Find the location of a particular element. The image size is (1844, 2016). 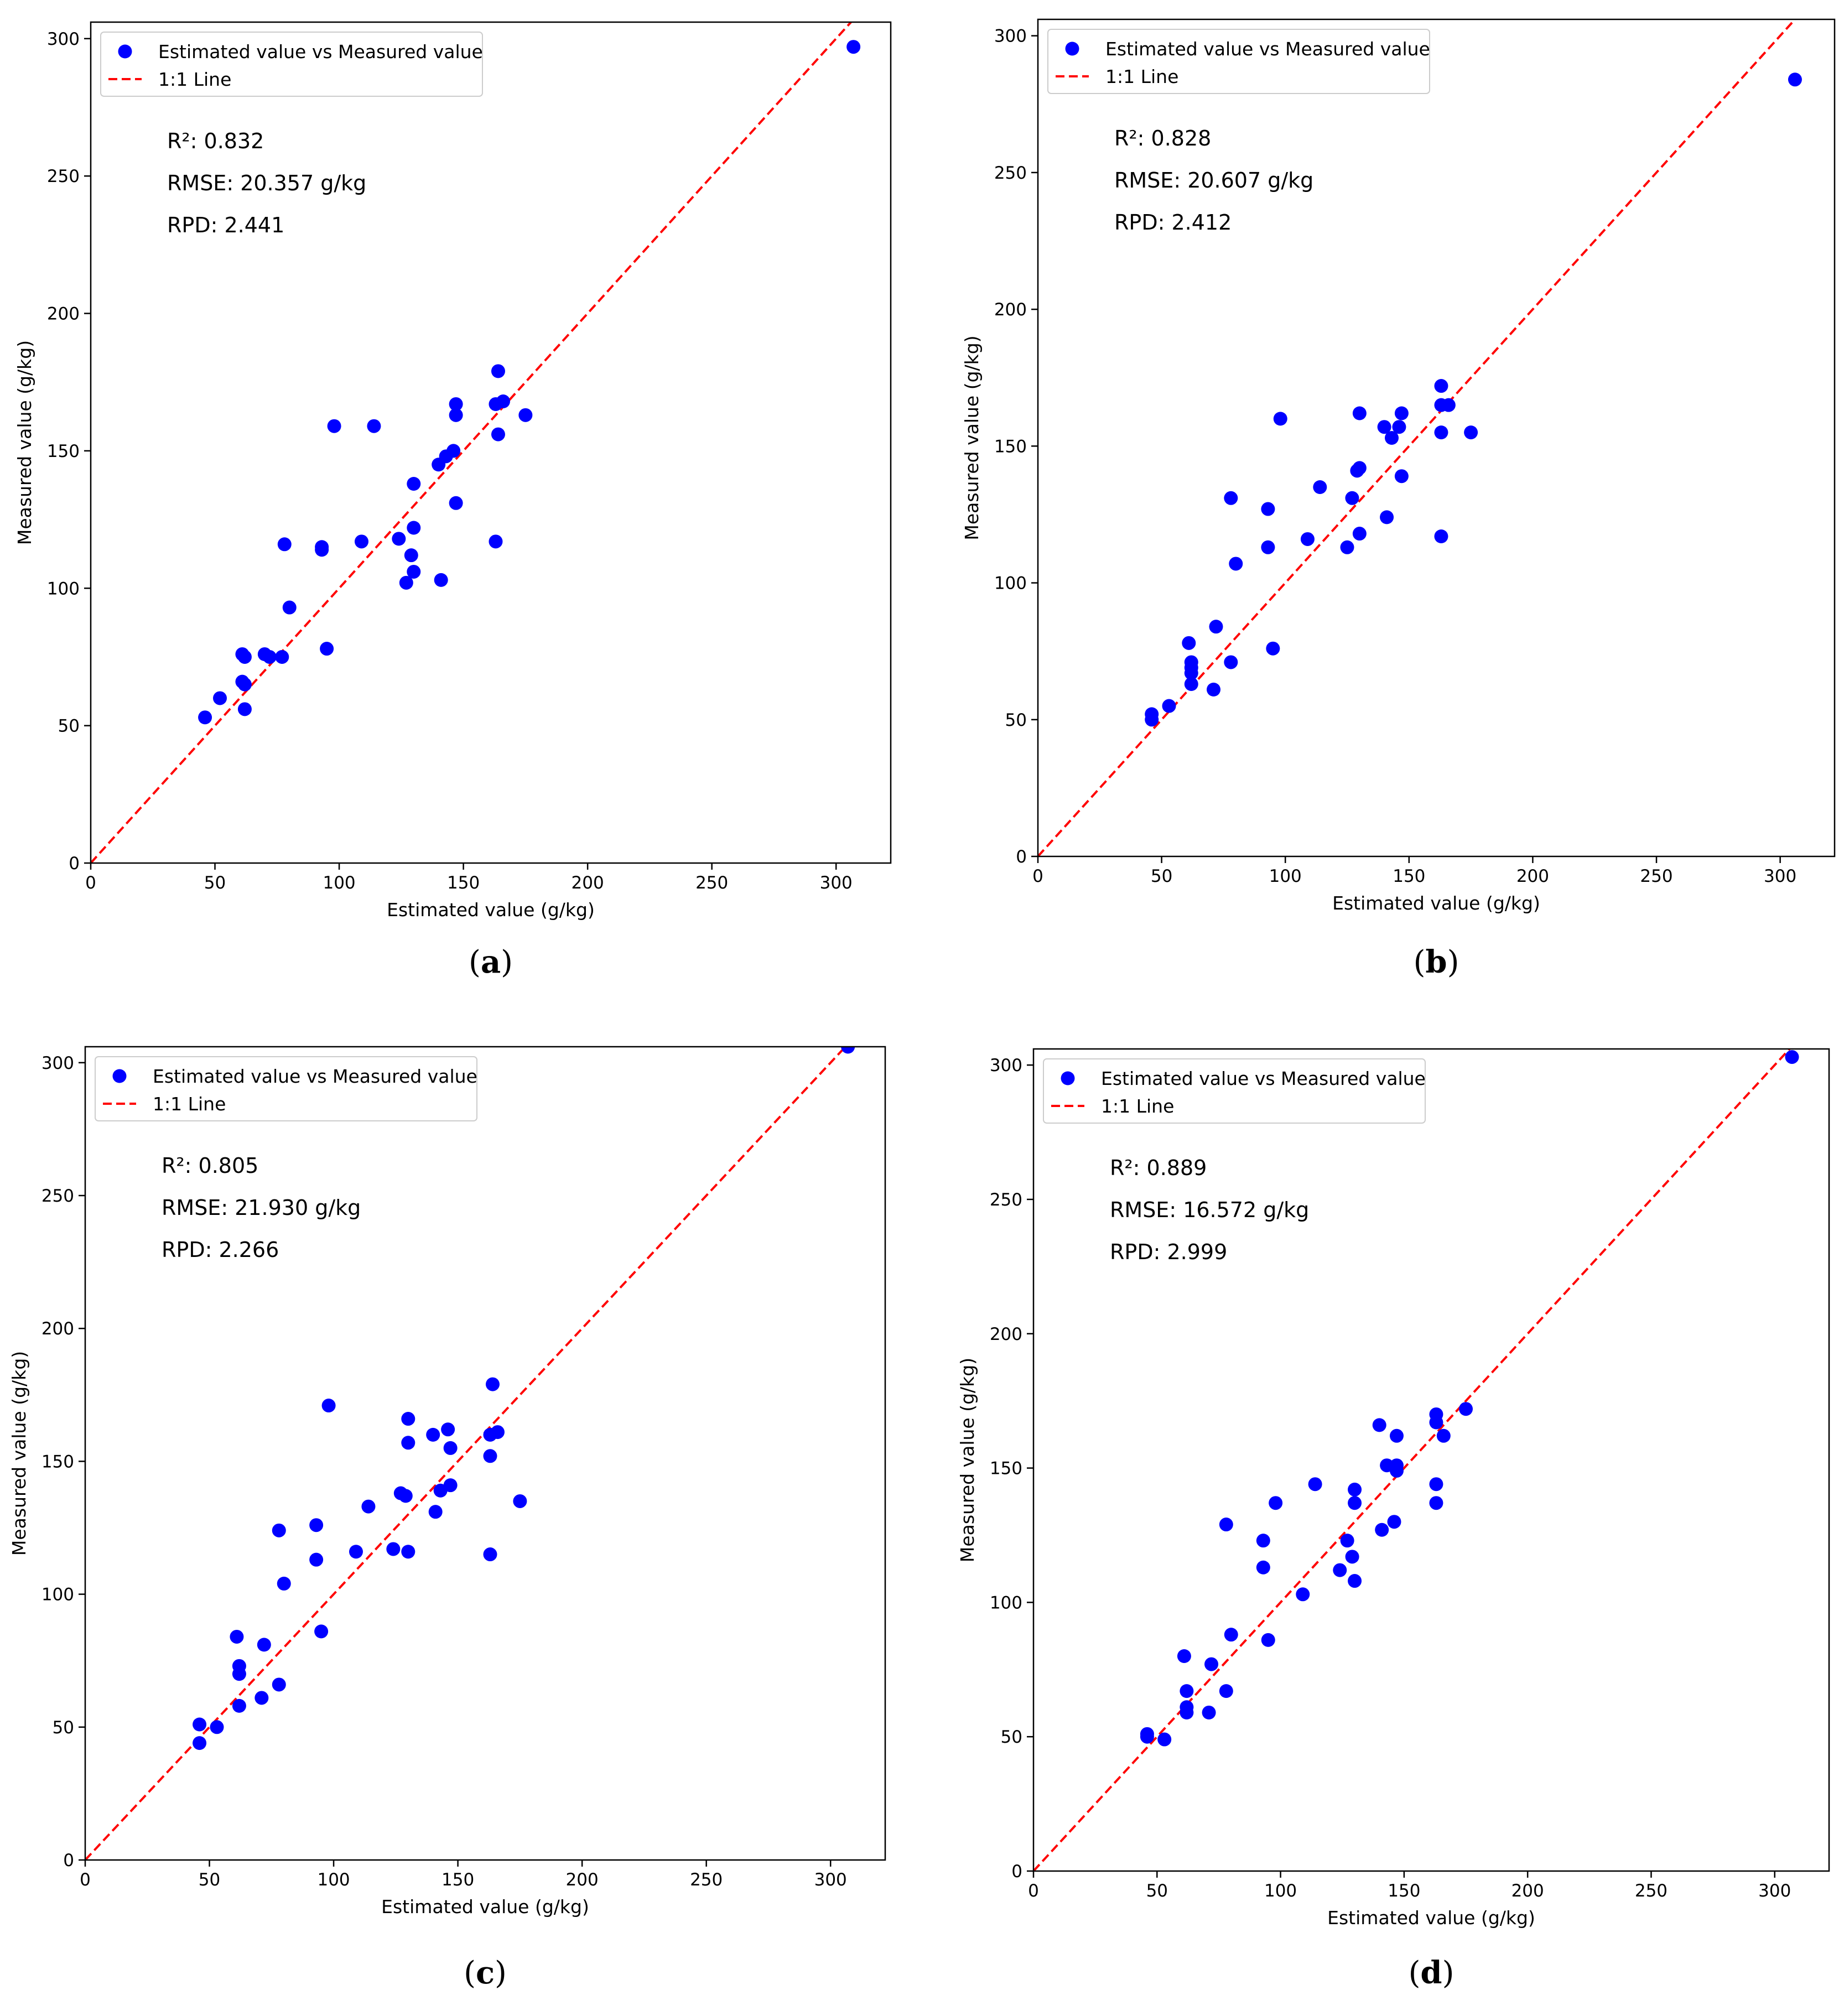

y-tick-label: 100 is located at coordinates (64, 589).